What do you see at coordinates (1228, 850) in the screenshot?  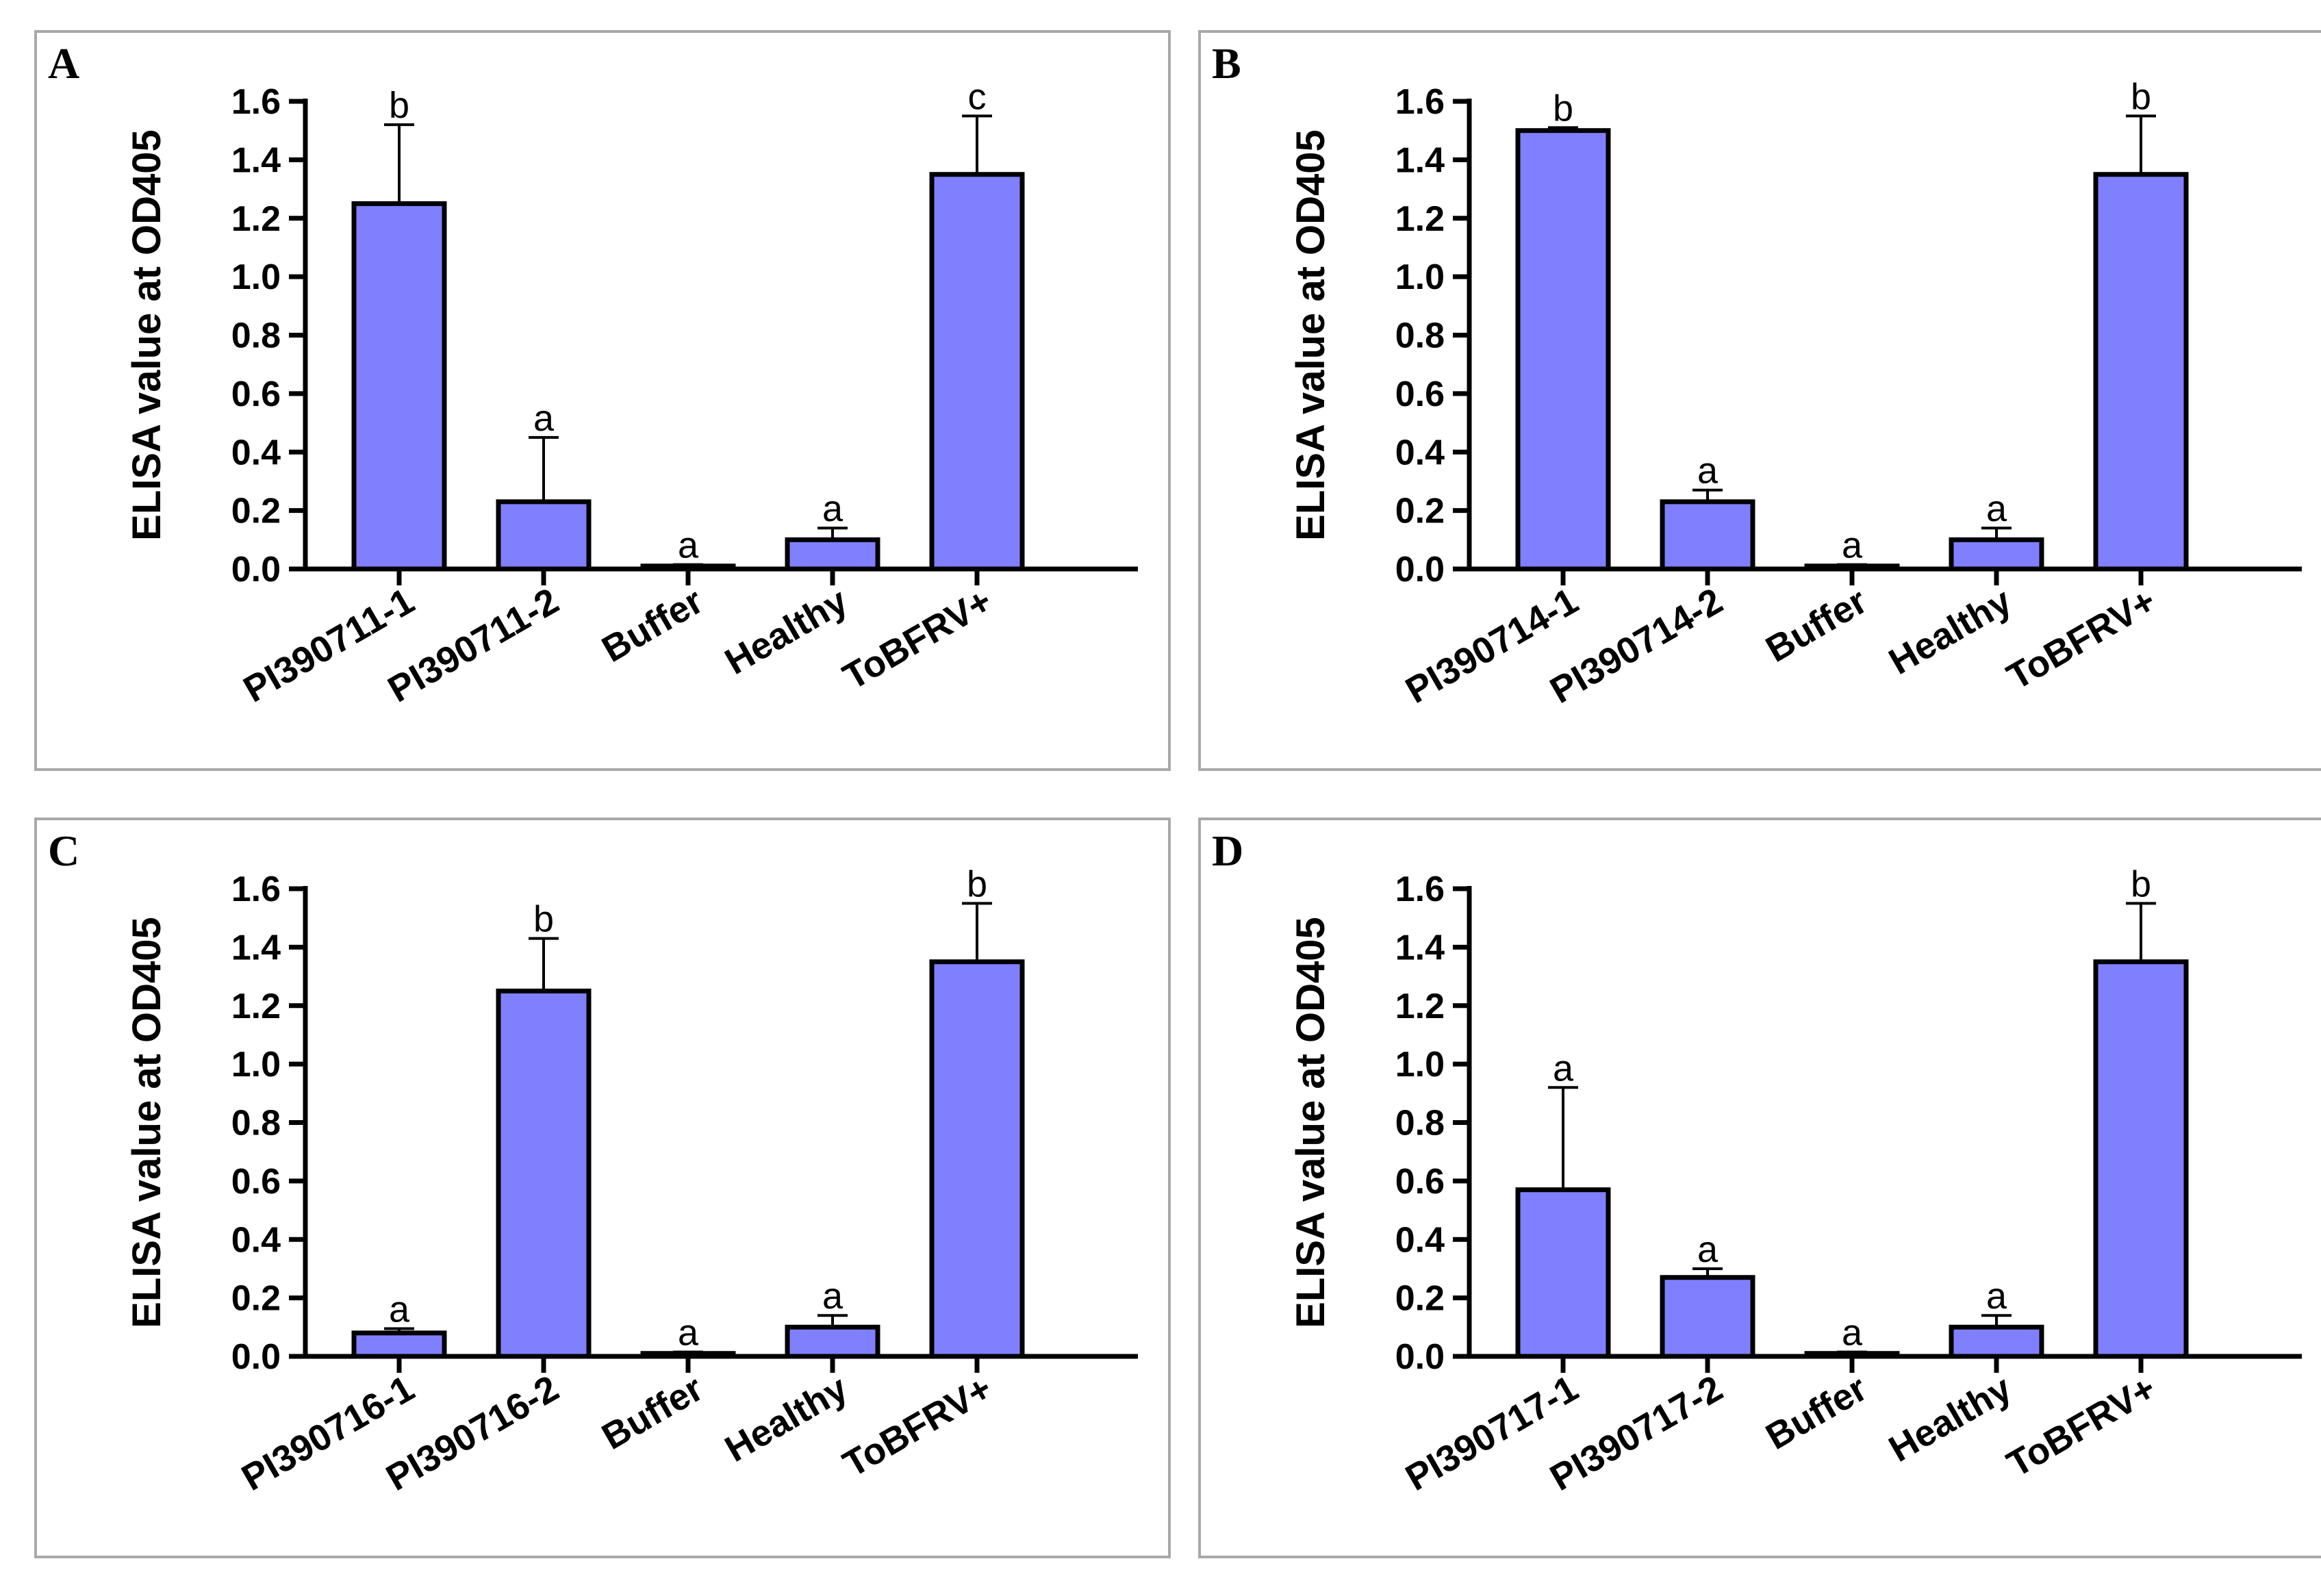 I see `panel-letter: D` at bounding box center [1228, 850].